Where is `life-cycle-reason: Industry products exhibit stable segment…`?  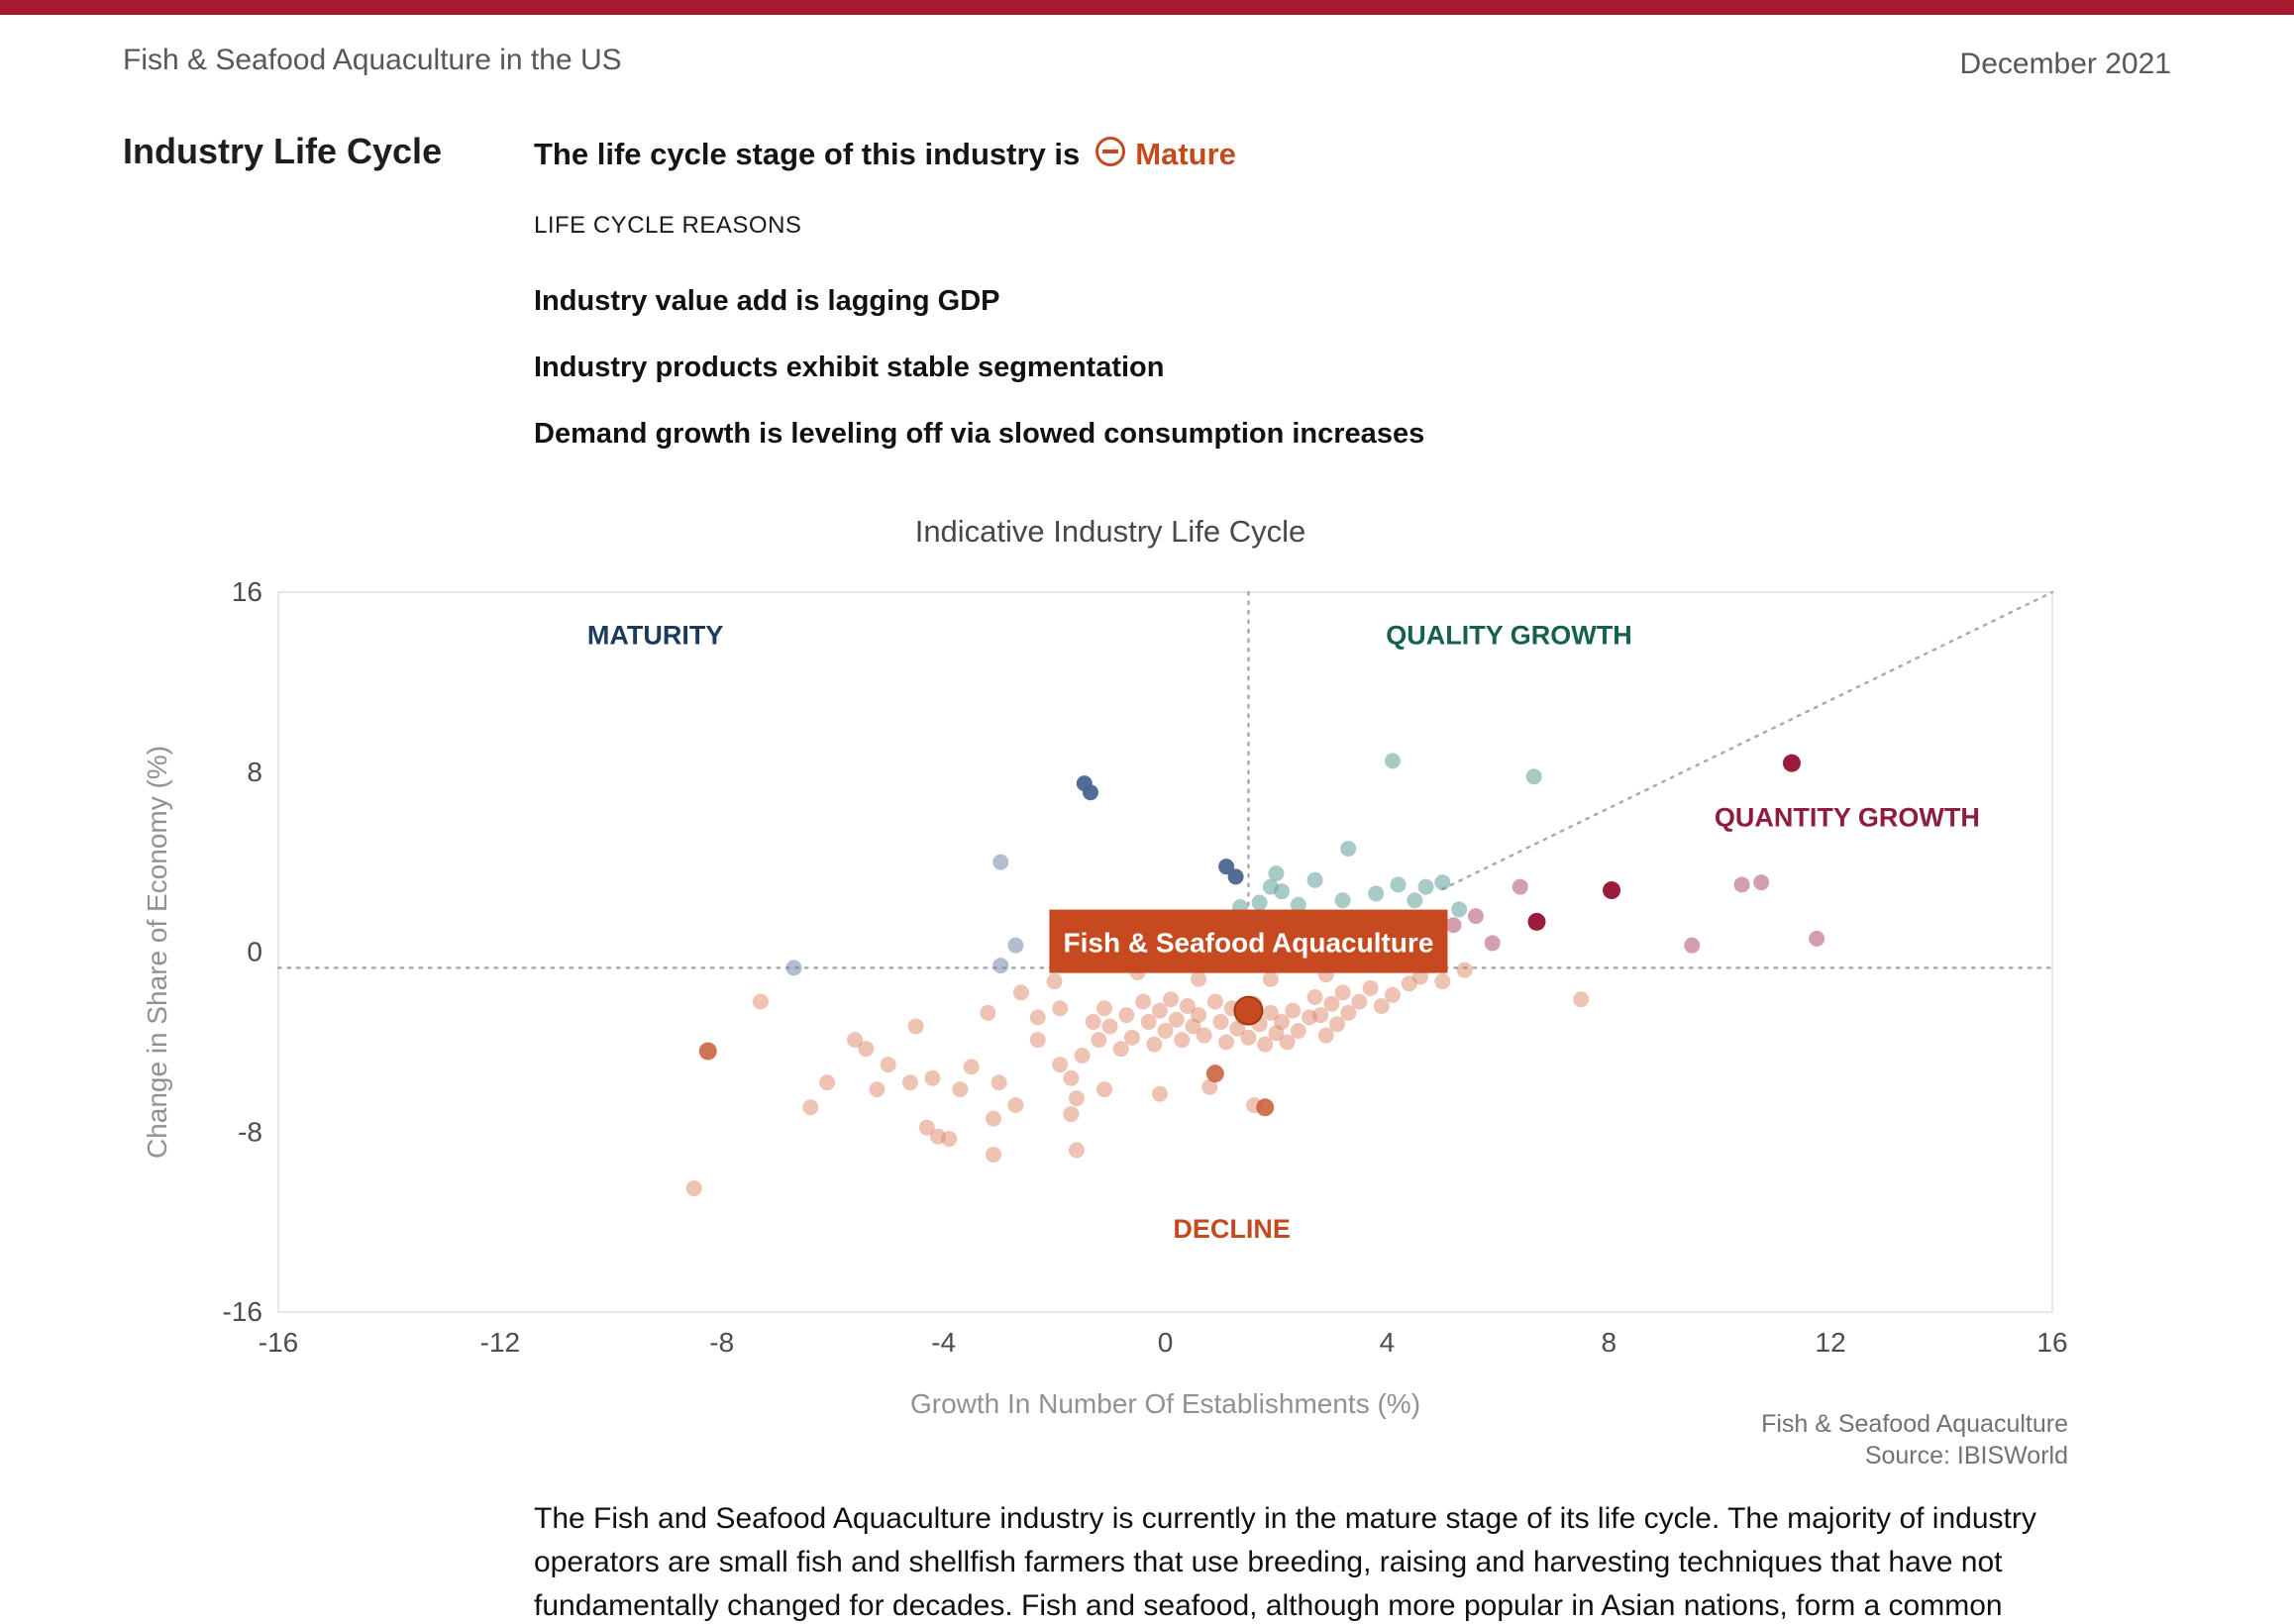 life-cycle-reason: Industry products exhibit stable segment… is located at coordinates (849, 367).